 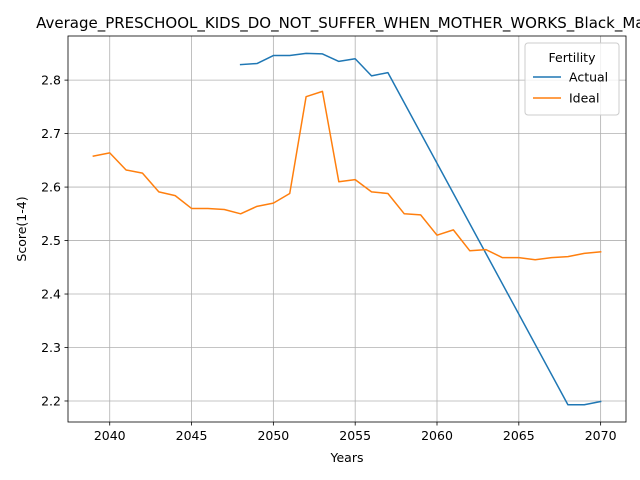 I want to click on y-tick-label: 2.4, so click(x=51, y=294).